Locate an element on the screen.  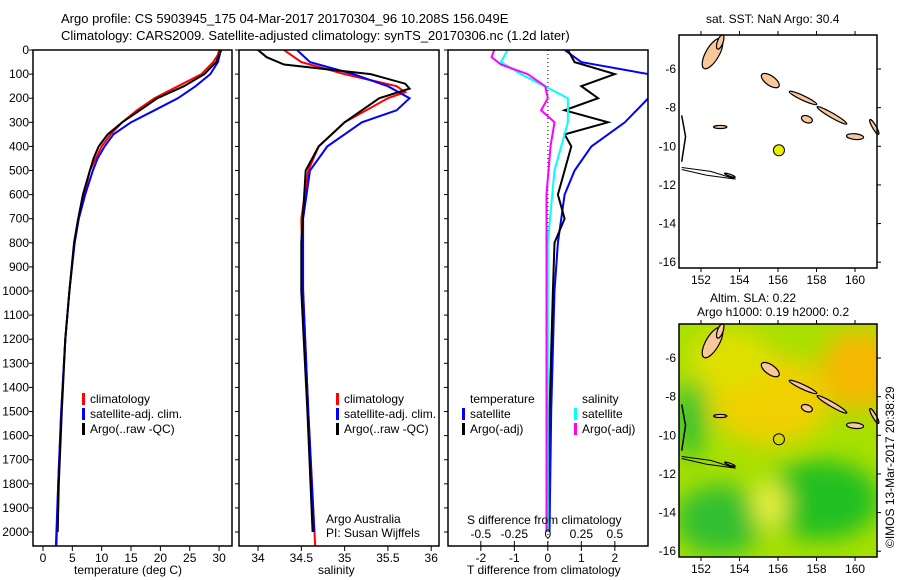
lon-tick-label: 154 is located at coordinates (739, 280).